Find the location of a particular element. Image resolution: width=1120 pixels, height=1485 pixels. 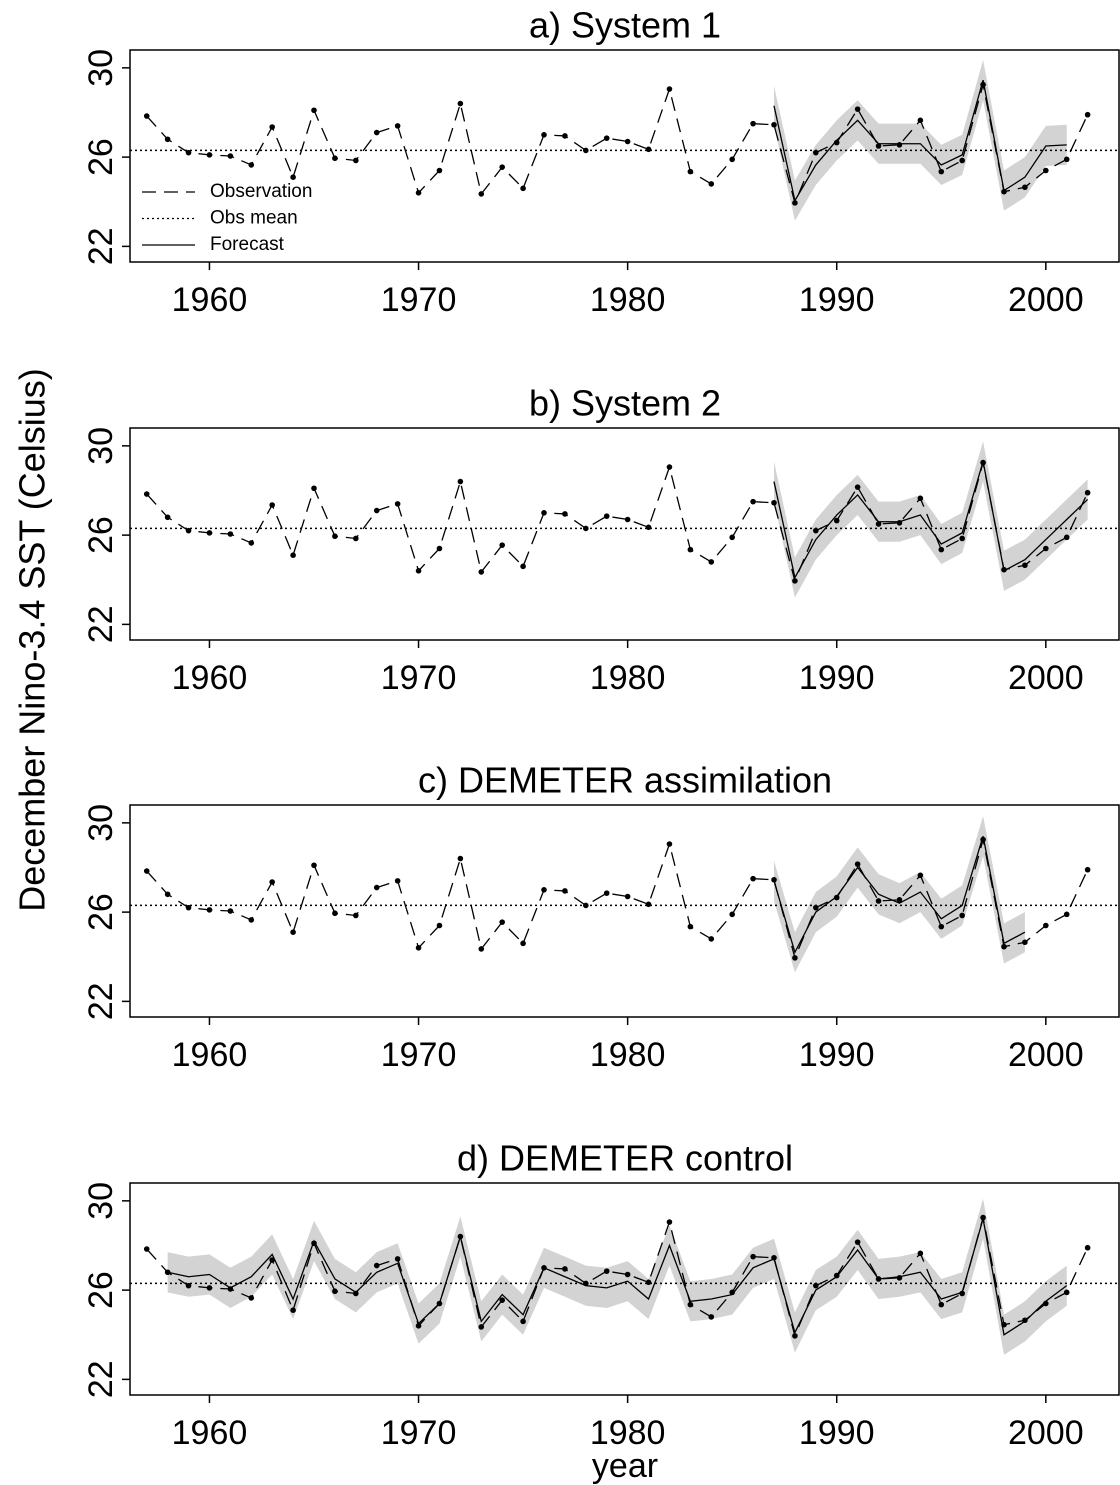

panel-title: b) System 2 is located at coordinates (625, 403).